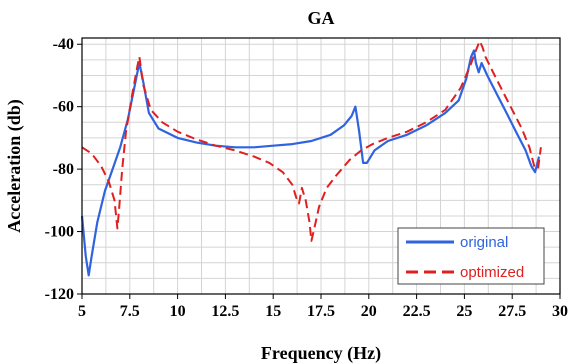  I want to click on legend-box, so click(471, 256).